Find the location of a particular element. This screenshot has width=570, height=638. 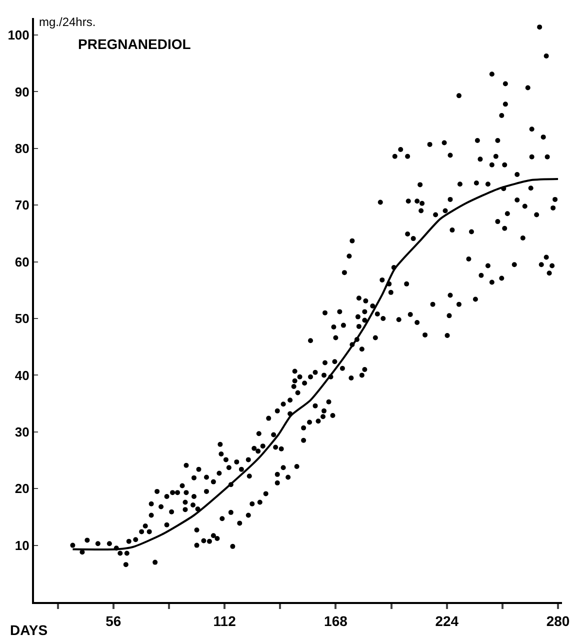

y-tick-label: 10 is located at coordinates (22, 545).